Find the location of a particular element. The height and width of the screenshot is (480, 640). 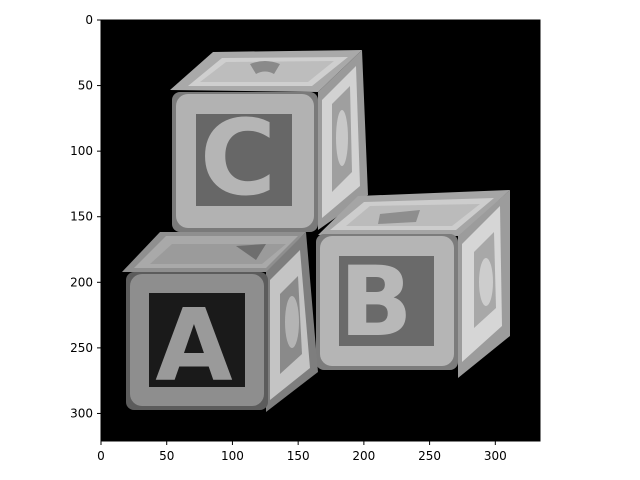

x-tick-label: 100 is located at coordinates (232, 456).